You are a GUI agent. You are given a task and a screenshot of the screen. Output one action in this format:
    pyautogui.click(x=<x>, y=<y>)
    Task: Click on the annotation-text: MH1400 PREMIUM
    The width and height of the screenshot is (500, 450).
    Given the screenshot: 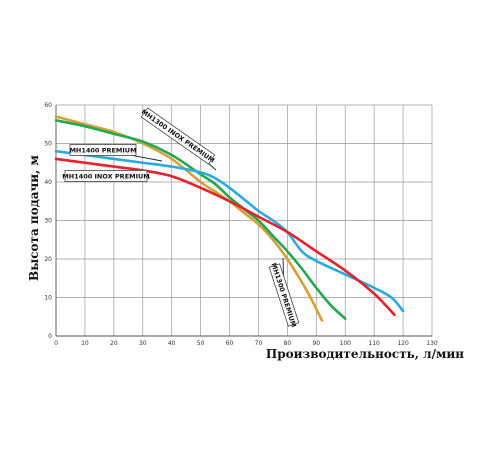 What is the action you would take?
    pyautogui.click(x=102, y=150)
    